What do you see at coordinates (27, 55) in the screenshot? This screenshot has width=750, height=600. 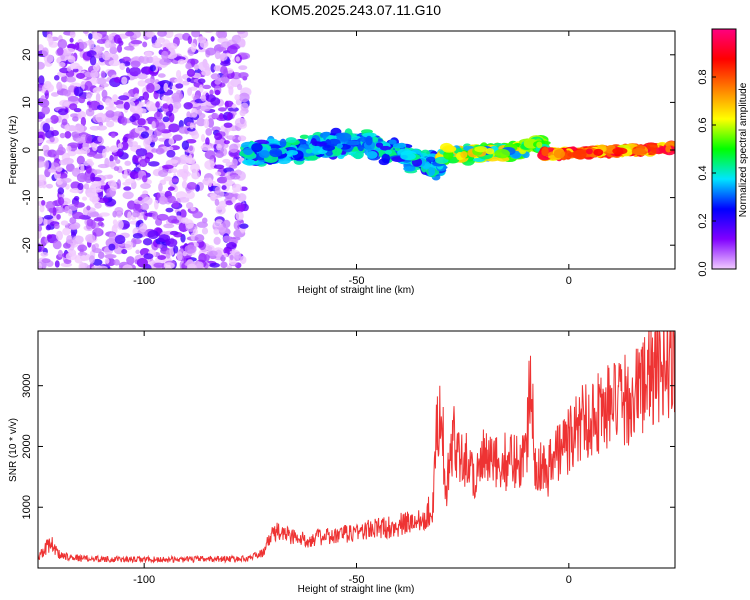 I see `spectrogram-y-tick-label: 20` at bounding box center [27, 55].